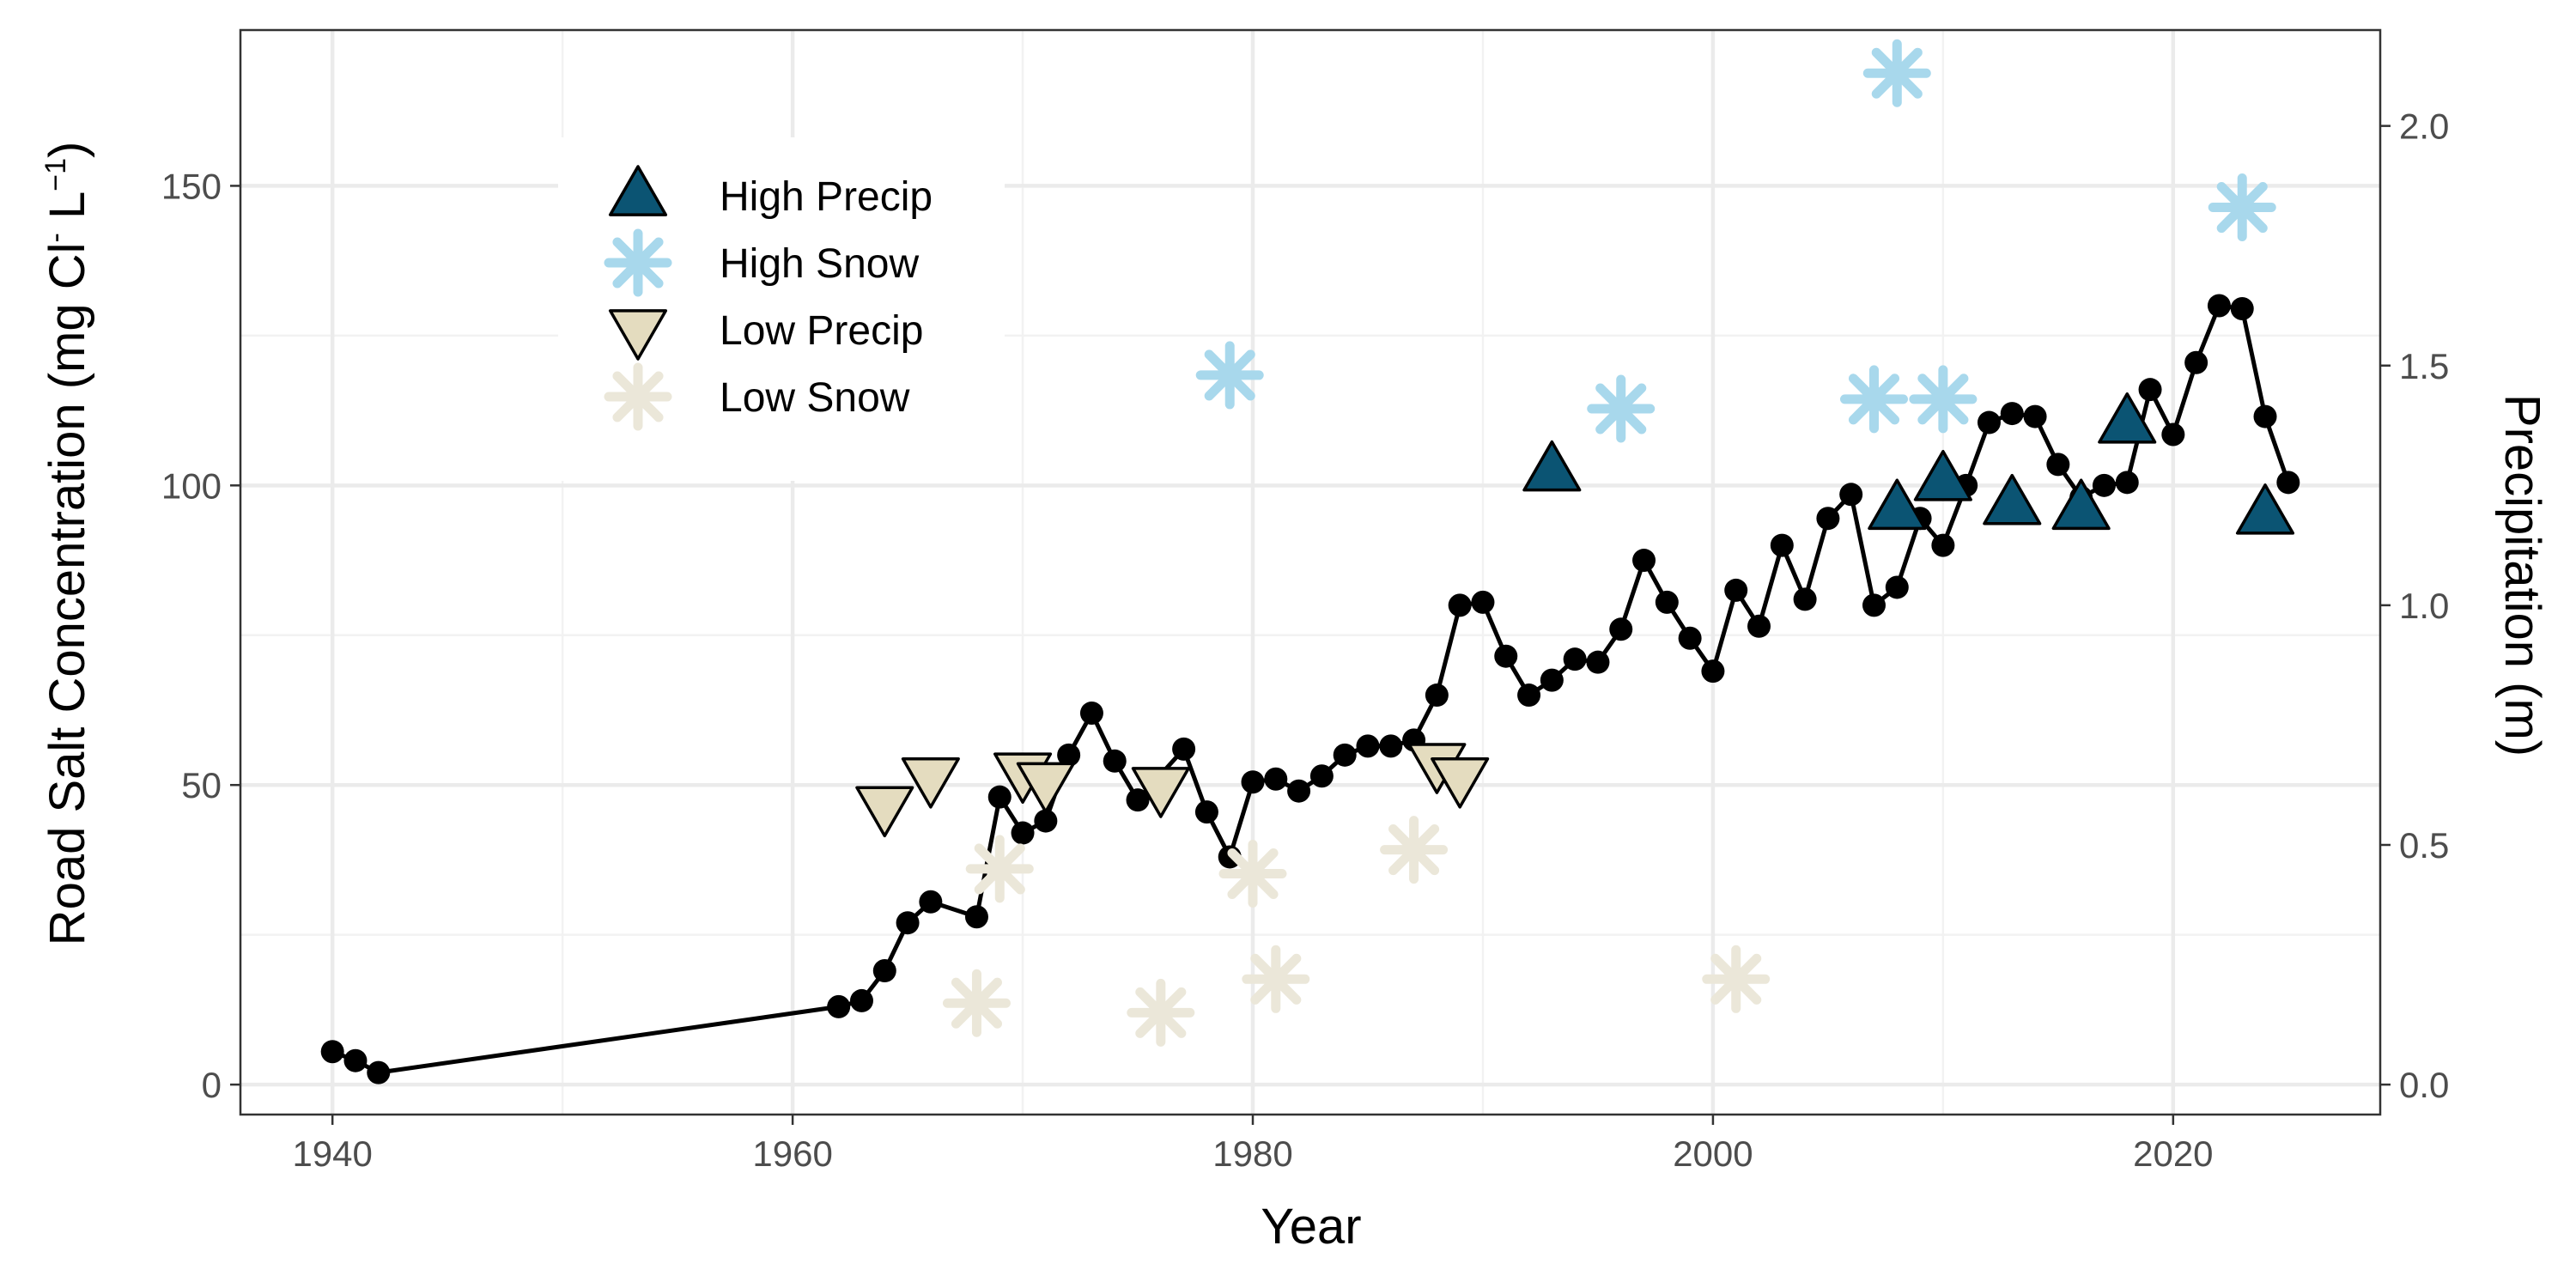  I want to click on legend: High Precip High Snow Low Precip Low Snow, so click(781, 309).